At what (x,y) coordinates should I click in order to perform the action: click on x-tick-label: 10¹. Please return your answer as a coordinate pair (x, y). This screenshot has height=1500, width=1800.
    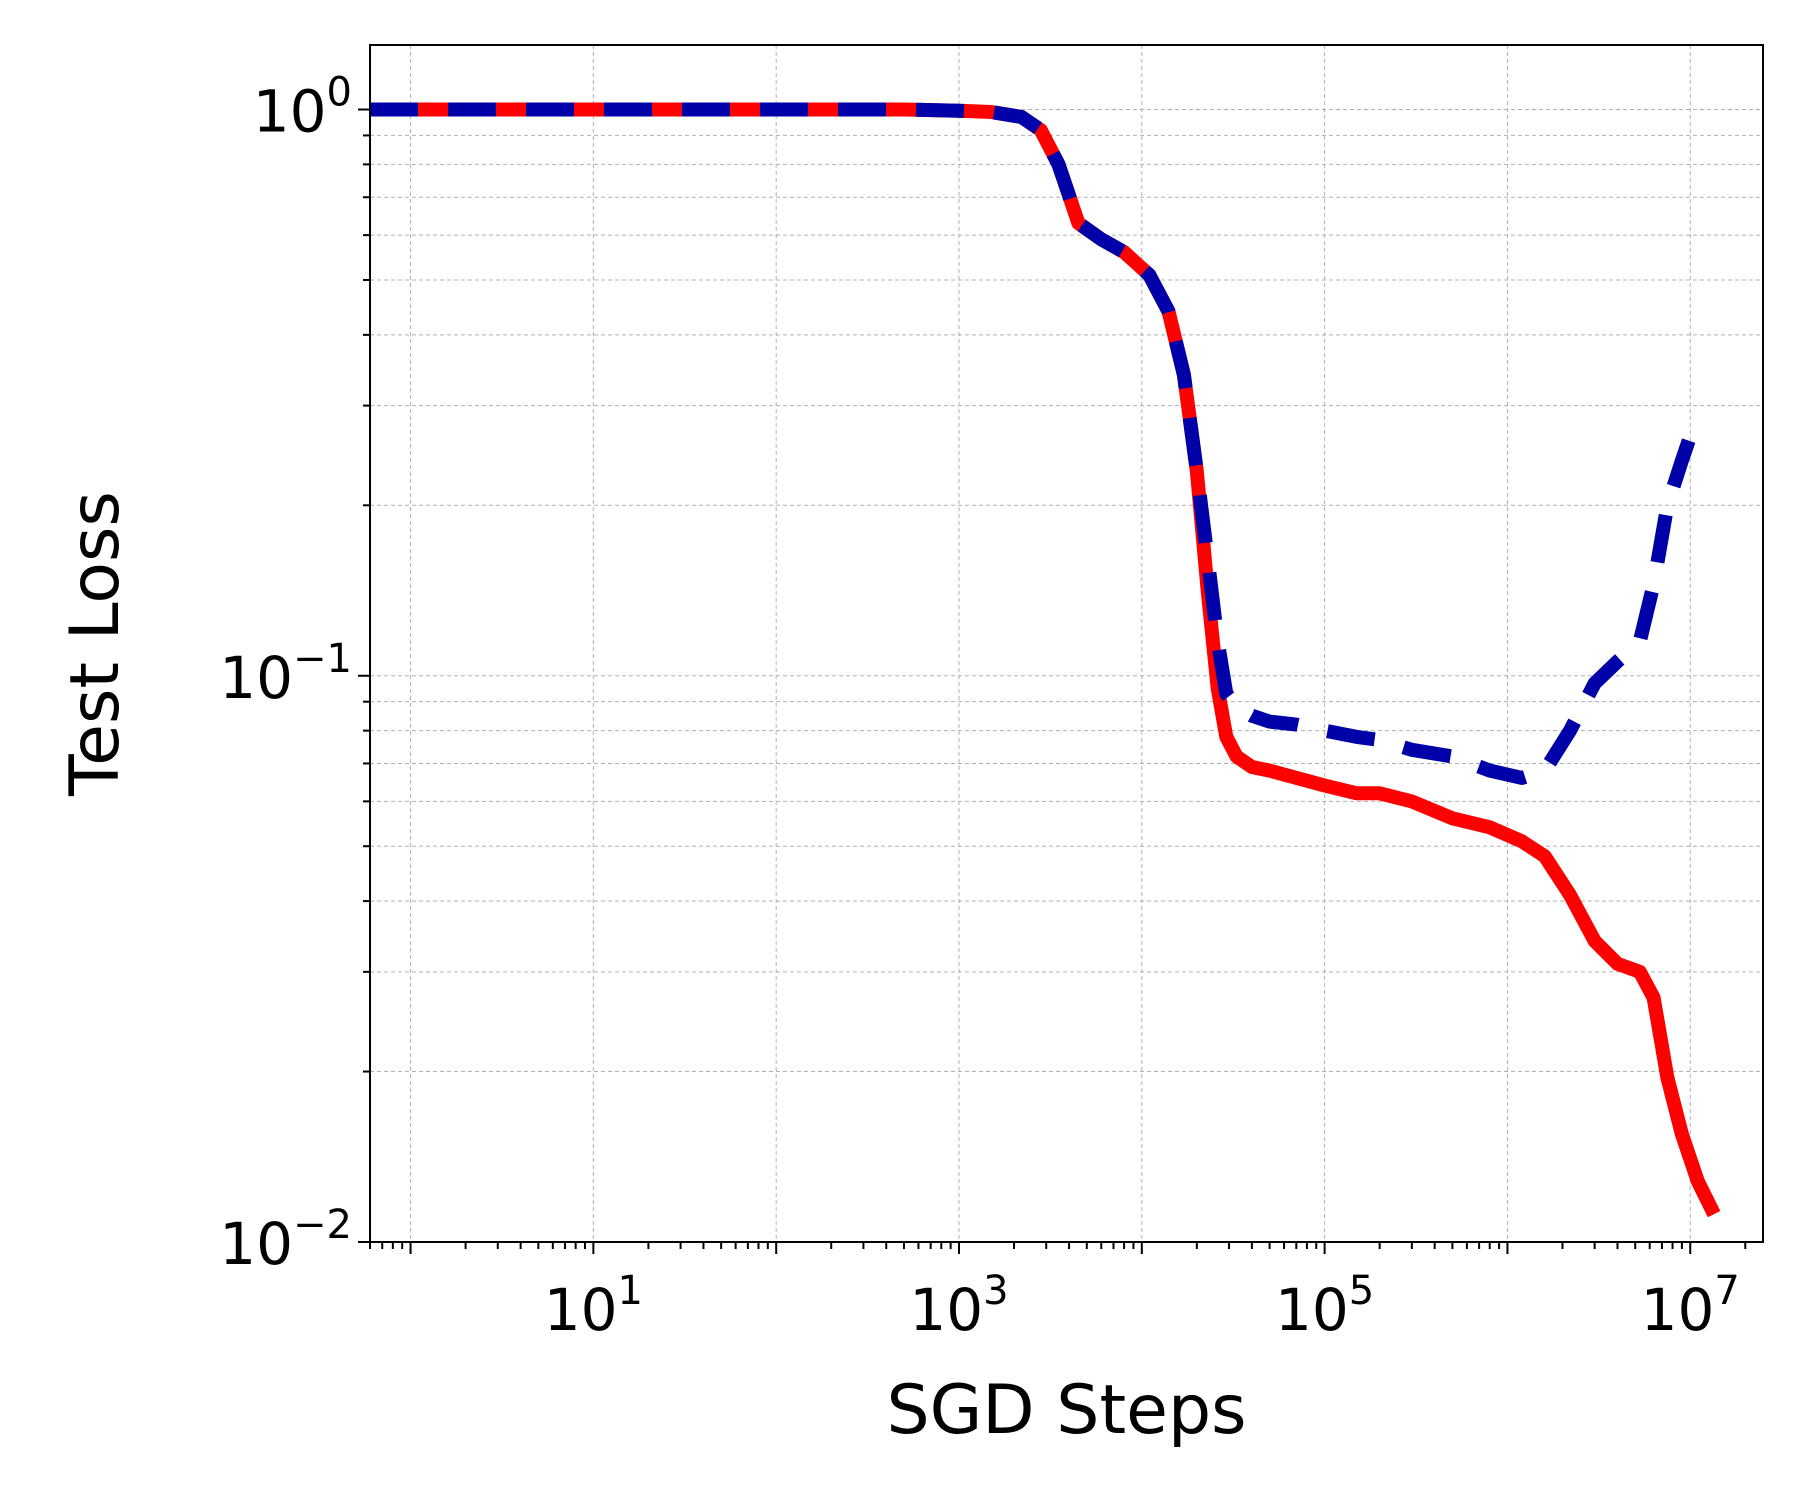
    Looking at the image, I should click on (593, 1306).